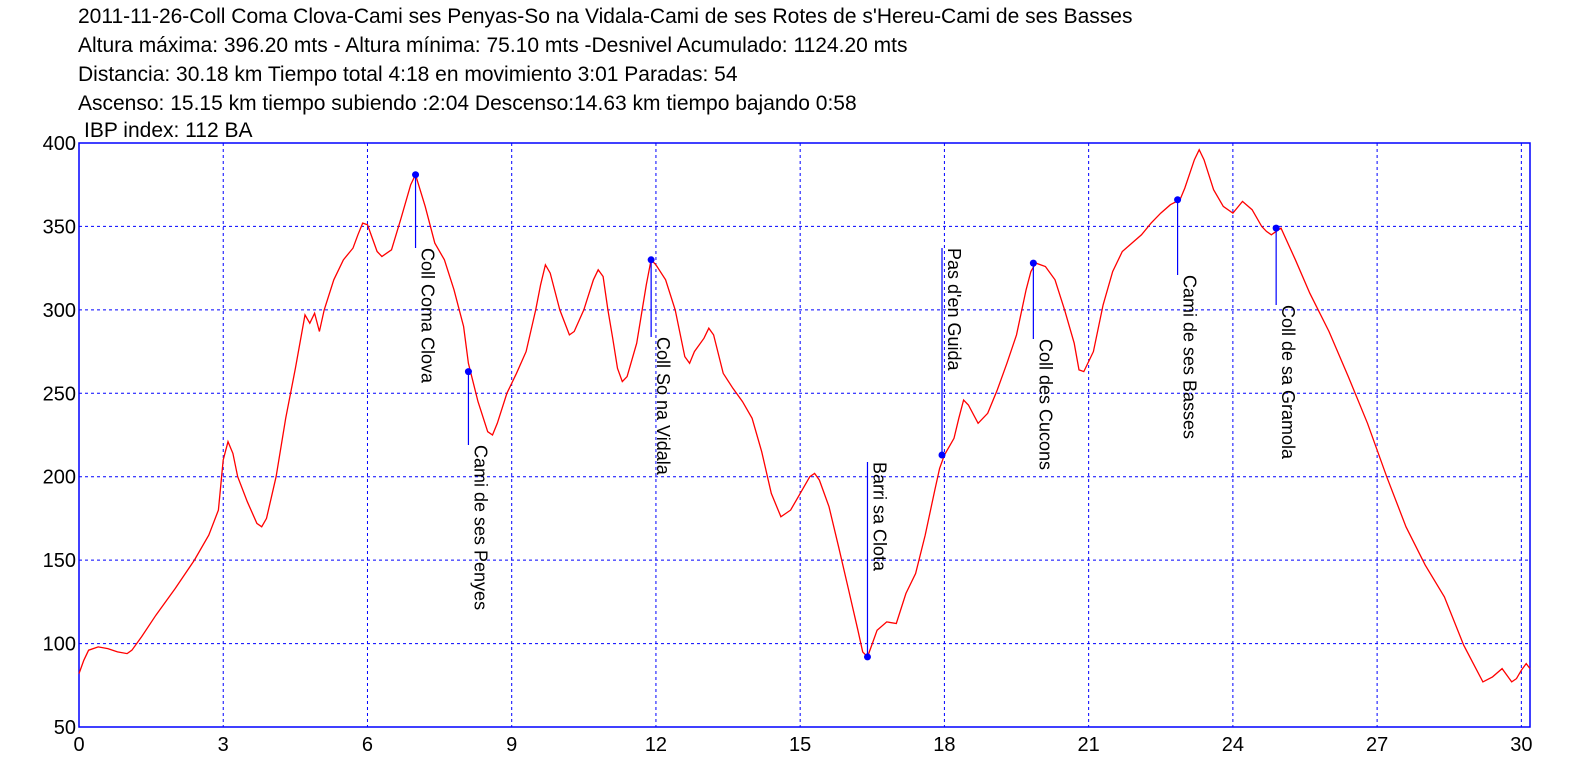 The width and height of the screenshot is (1596, 778). Describe the element at coordinates (78, 745) in the screenshot. I see `x-tick-label: 0` at that location.